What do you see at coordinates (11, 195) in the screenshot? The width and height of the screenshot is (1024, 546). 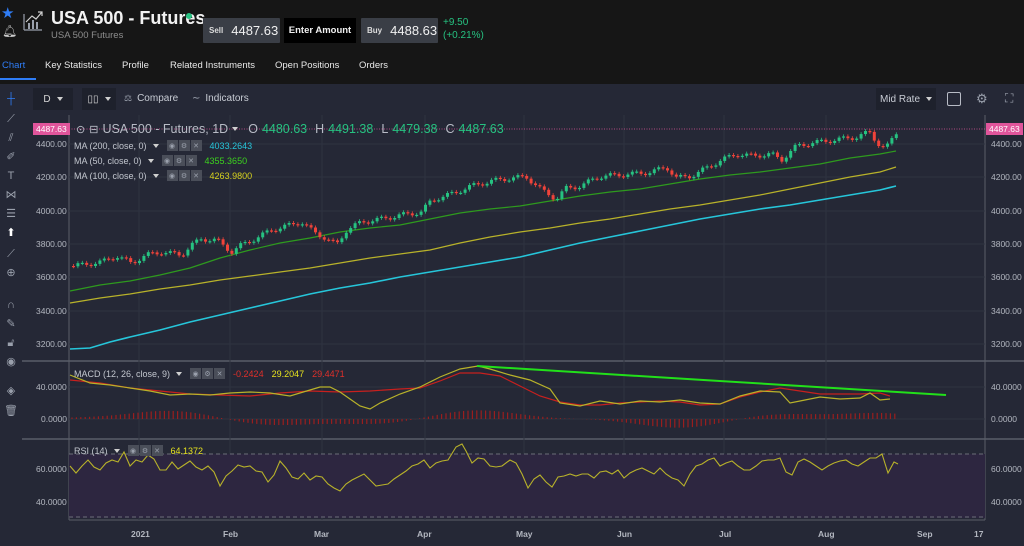 I see `pattern-icon: ⋈` at bounding box center [11, 195].